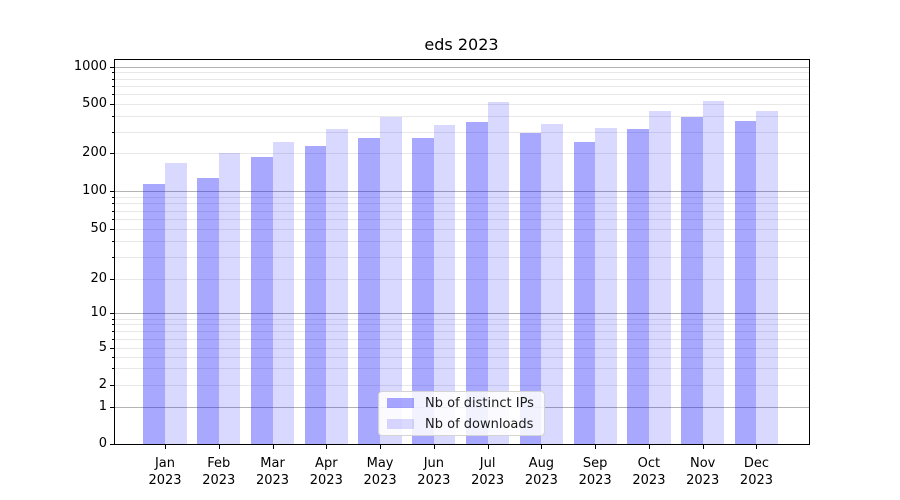  I want to click on bar-distinct-ips-jun, so click(423, 291).